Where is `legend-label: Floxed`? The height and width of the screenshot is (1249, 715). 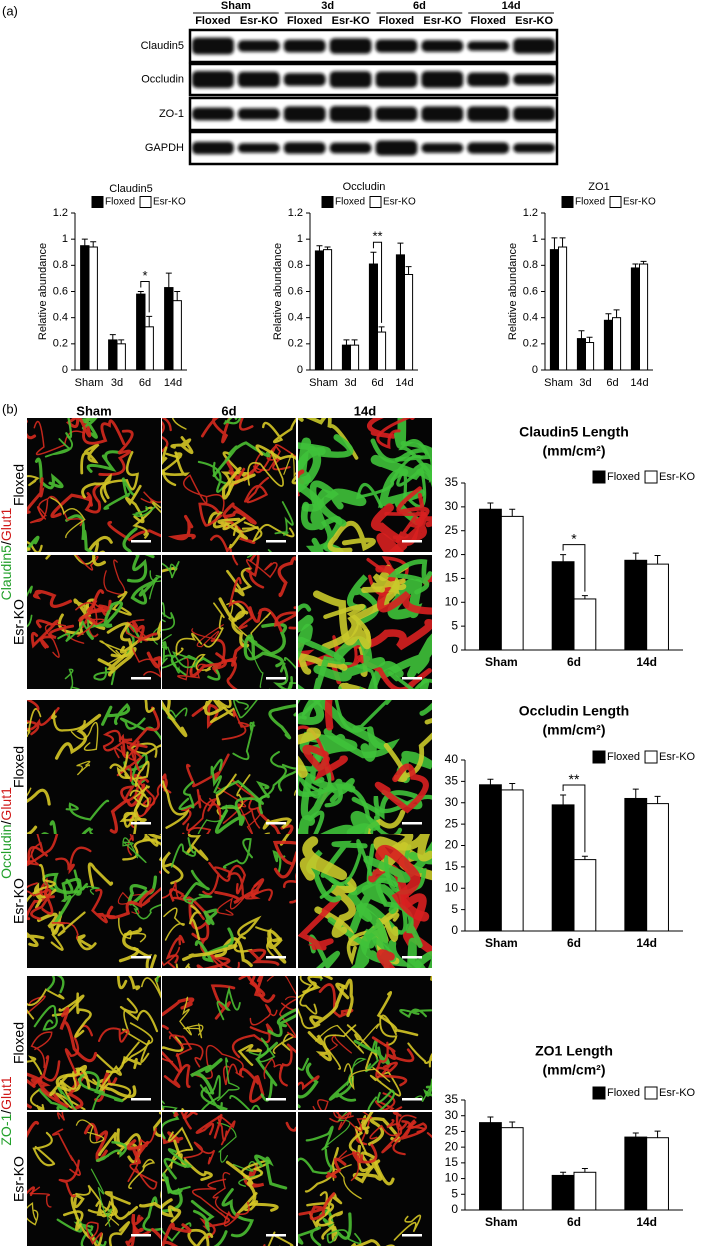 legend-label: Floxed is located at coordinates (623, 477).